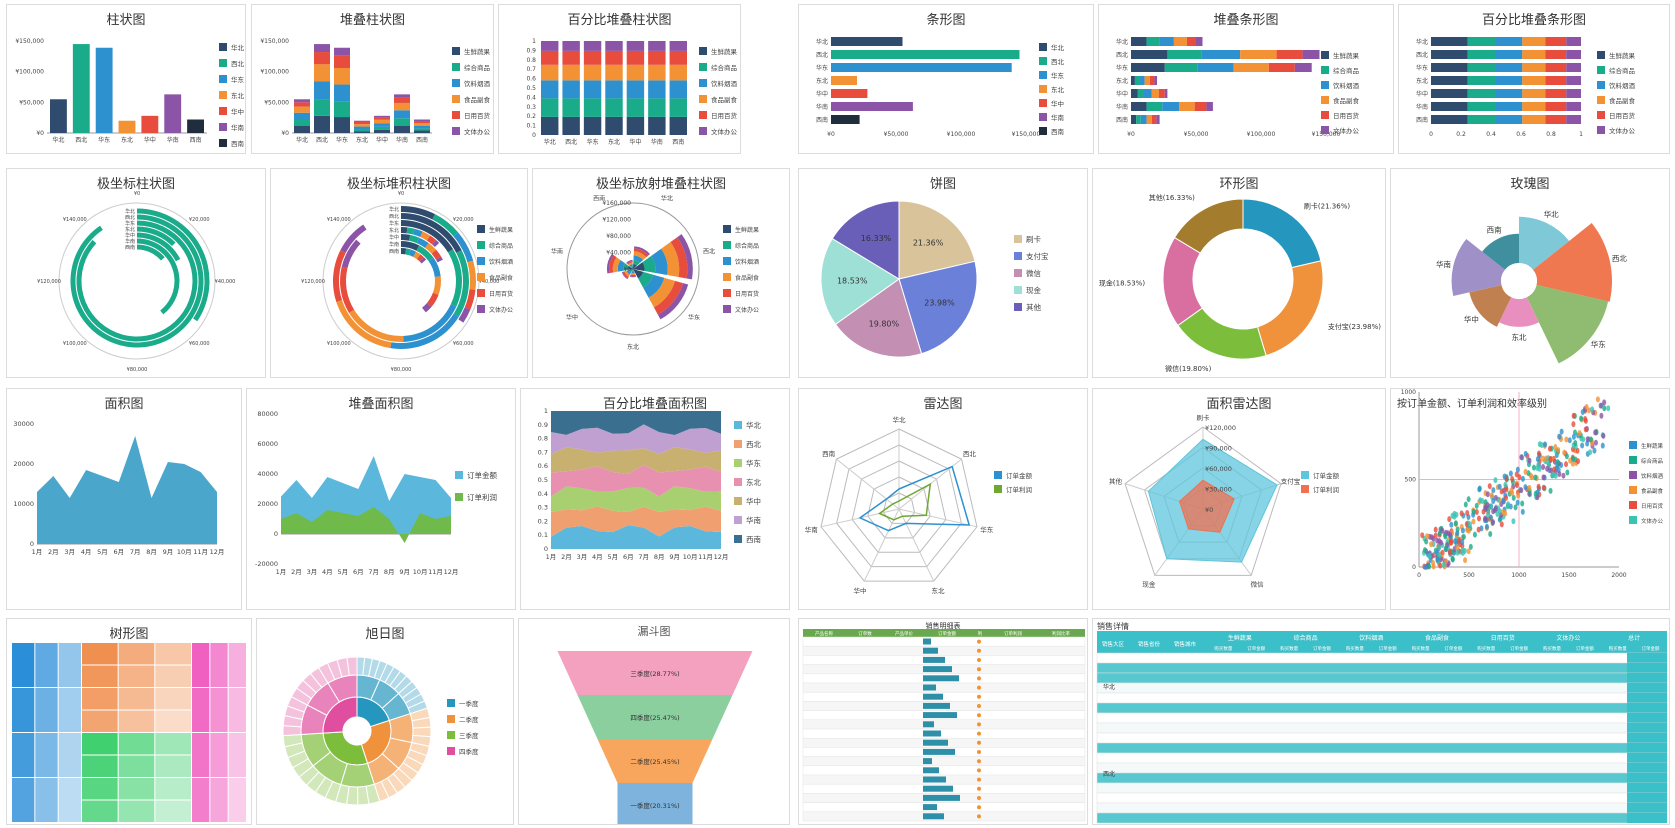 Image resolution: width=1675 pixels, height=828 pixels. Describe the element at coordinates (936, 705) in the screenshot. I see `table-bar` at that location.